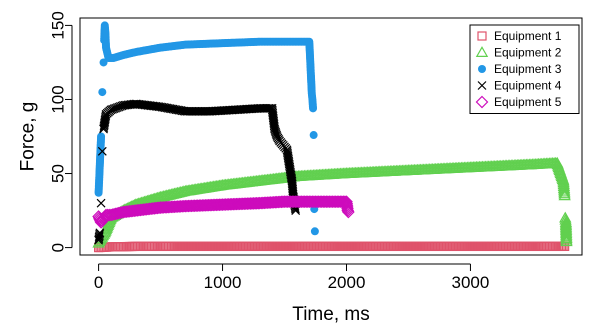 This screenshot has width=589, height=327. I want to click on y-tick-label: 150, so click(58, 25).